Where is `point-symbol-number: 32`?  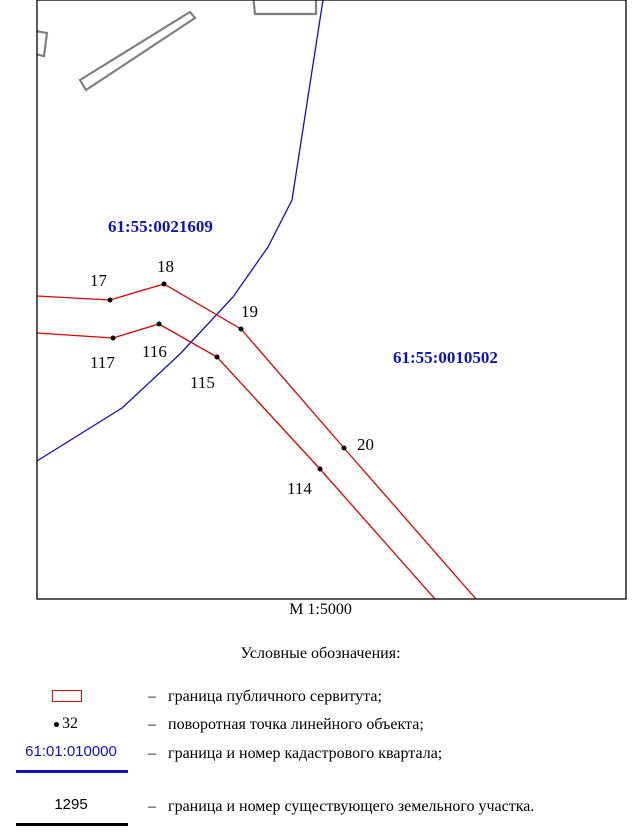
point-symbol-number: 32 is located at coordinates (70, 723).